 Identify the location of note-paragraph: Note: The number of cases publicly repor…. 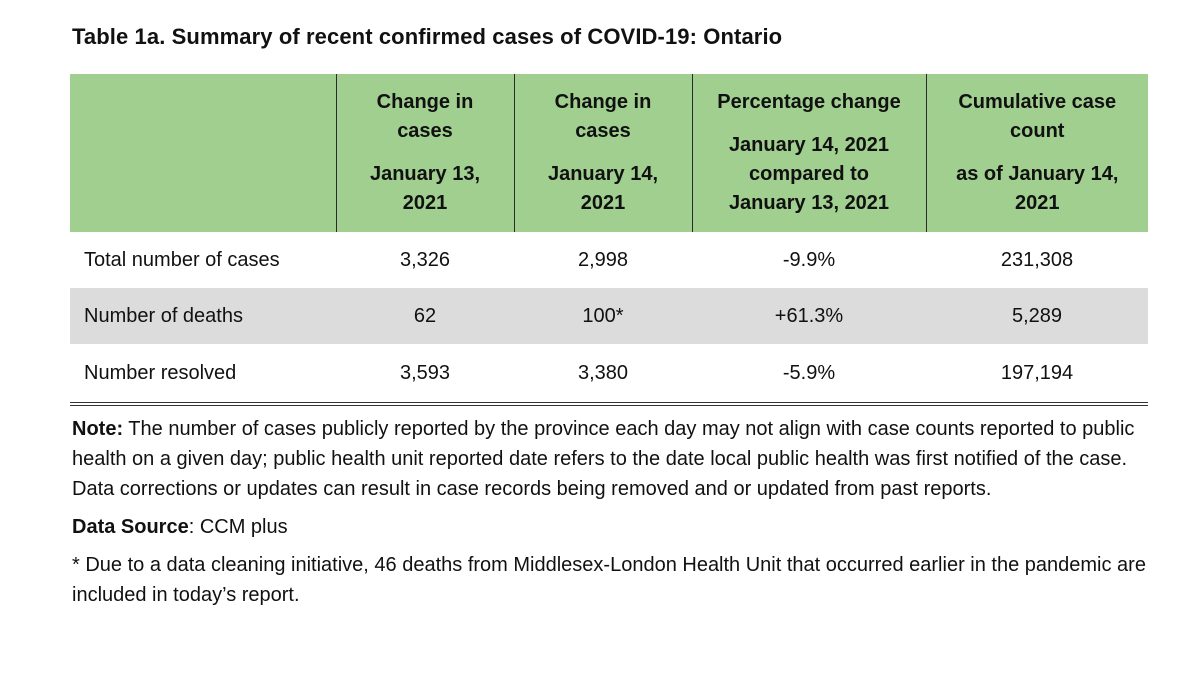
(612, 459).